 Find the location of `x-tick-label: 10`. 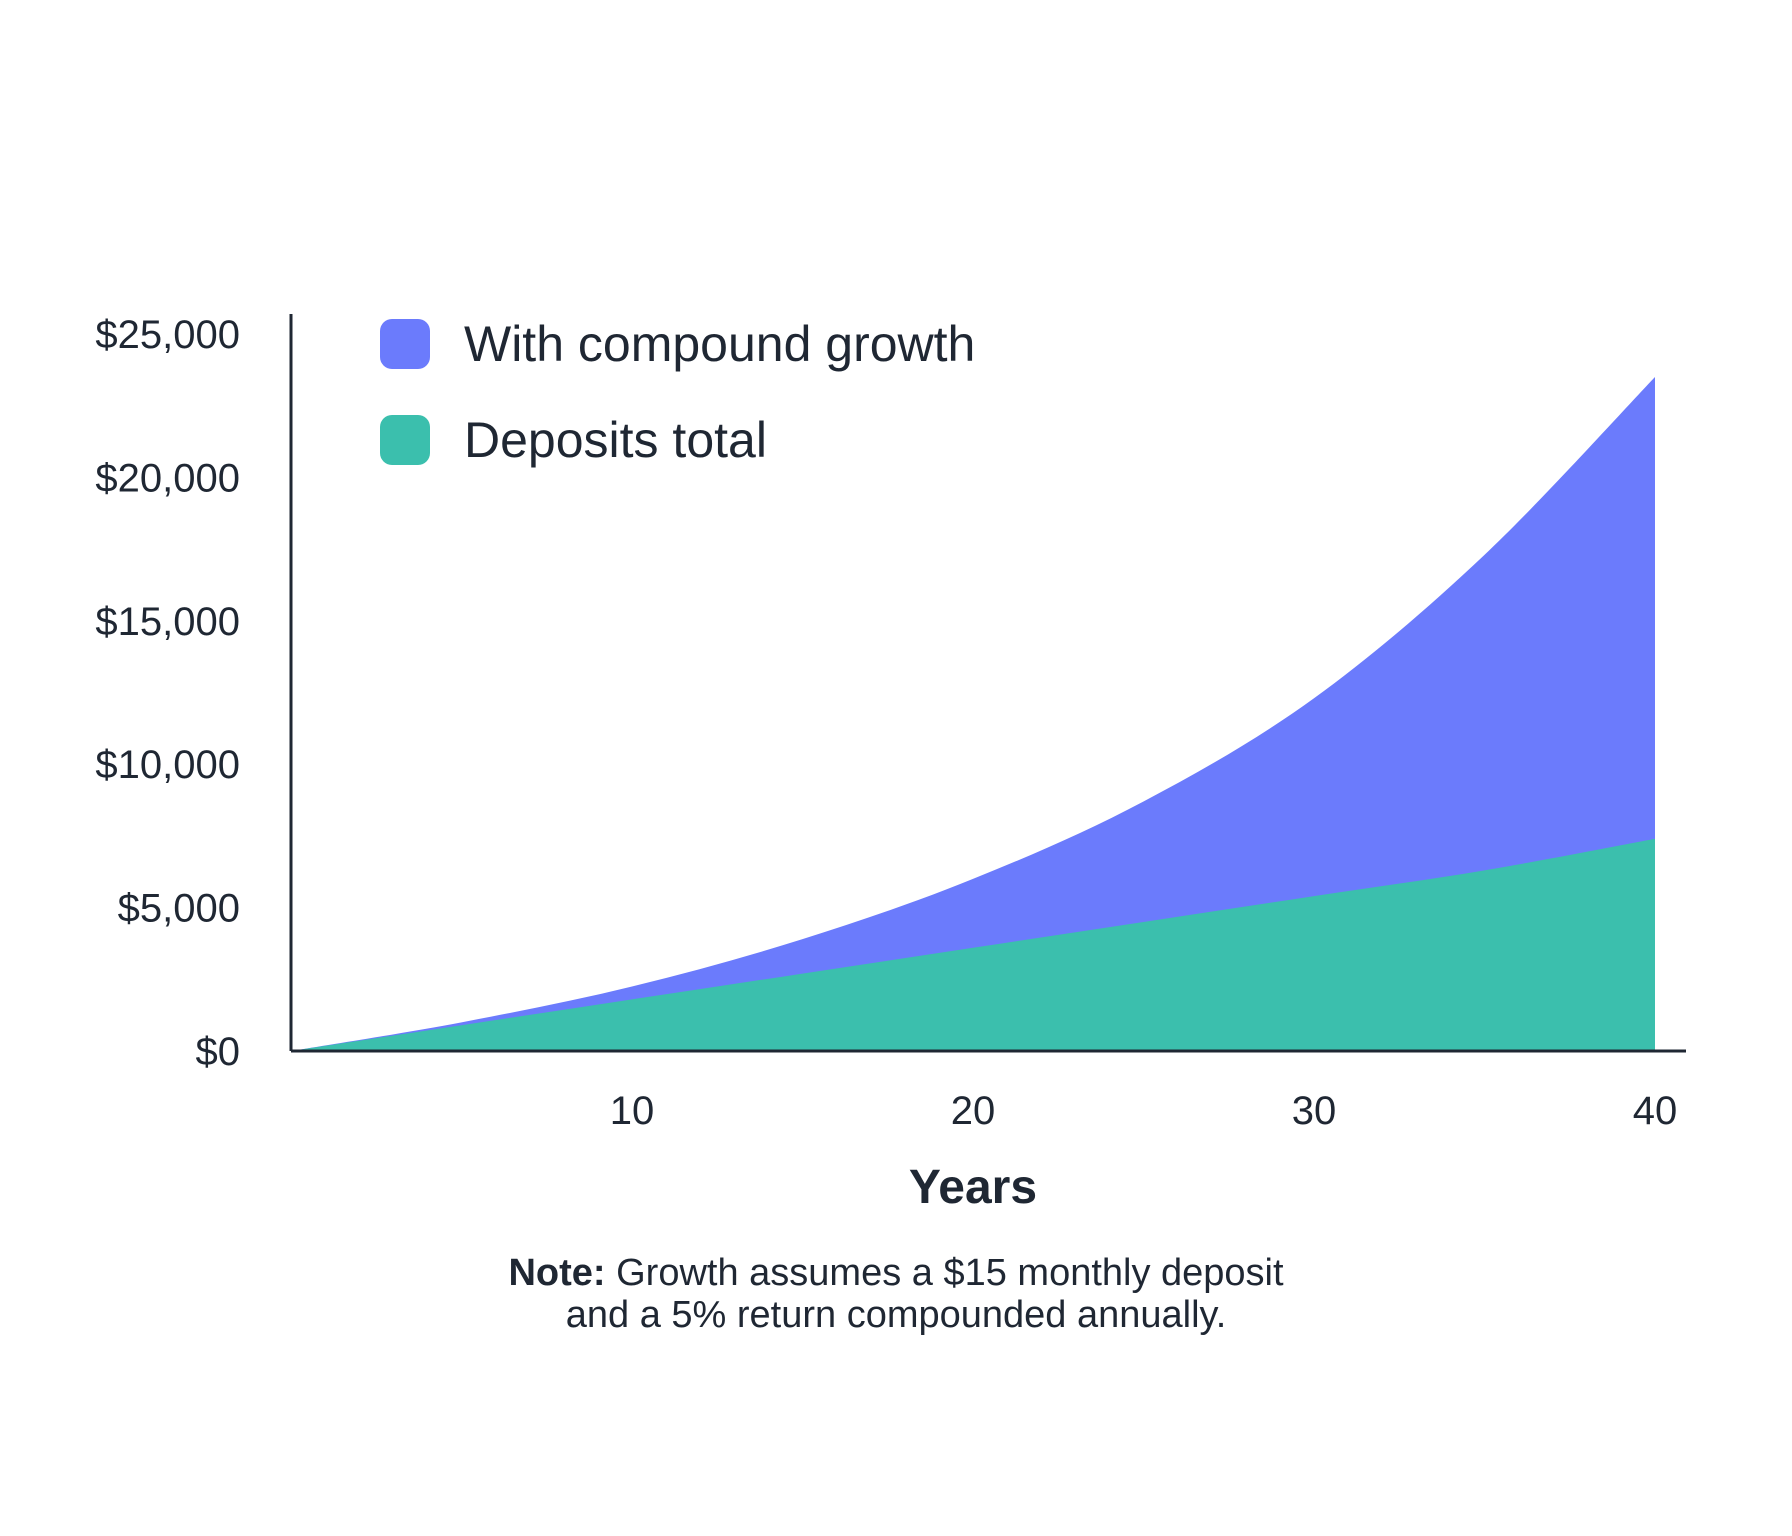

x-tick-label: 10 is located at coordinates (632, 1111).